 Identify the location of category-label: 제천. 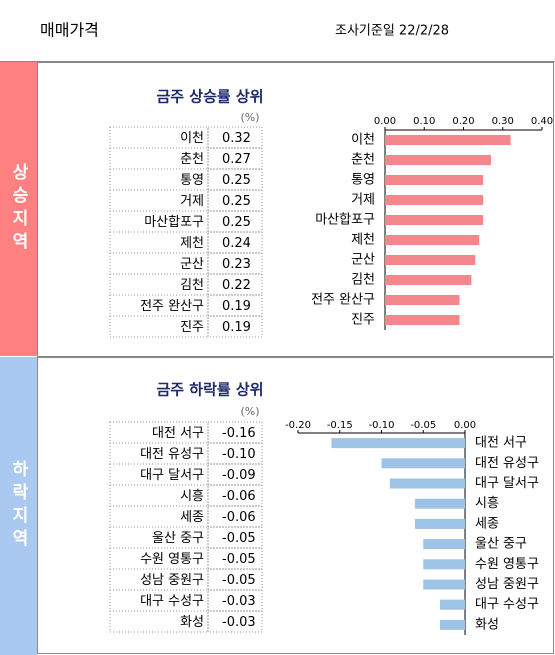
(363, 240).